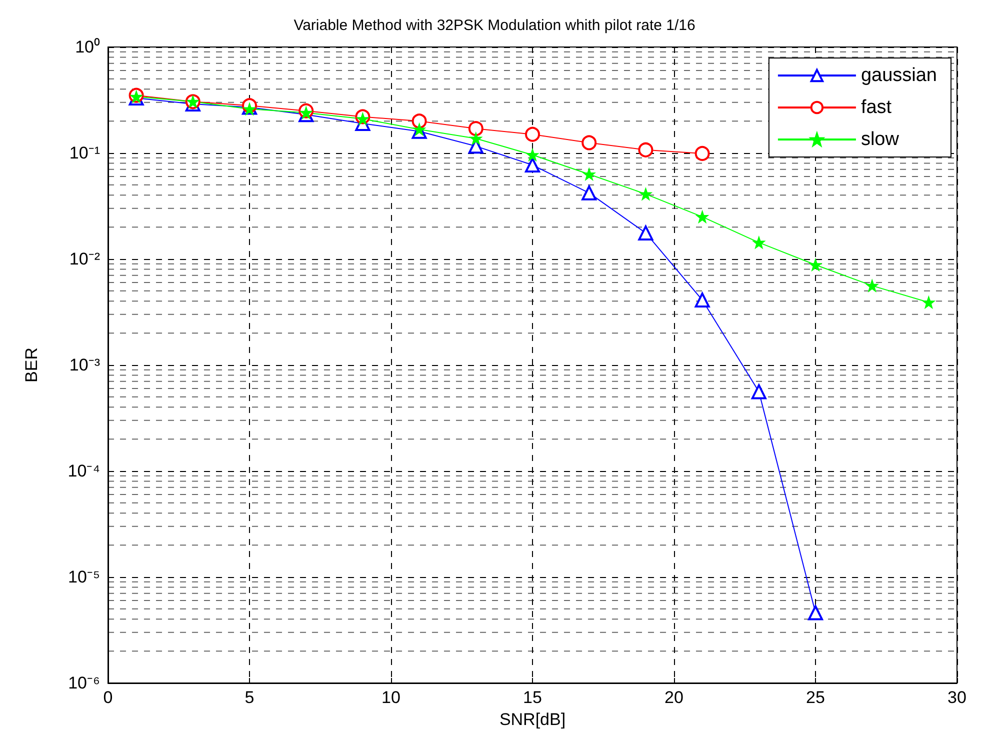 This screenshot has height=750, width=989. Describe the element at coordinates (495, 25) in the screenshot. I see `chart-title: Variable Method with 32PSK Modulation whith pilot rate 1/16` at that location.